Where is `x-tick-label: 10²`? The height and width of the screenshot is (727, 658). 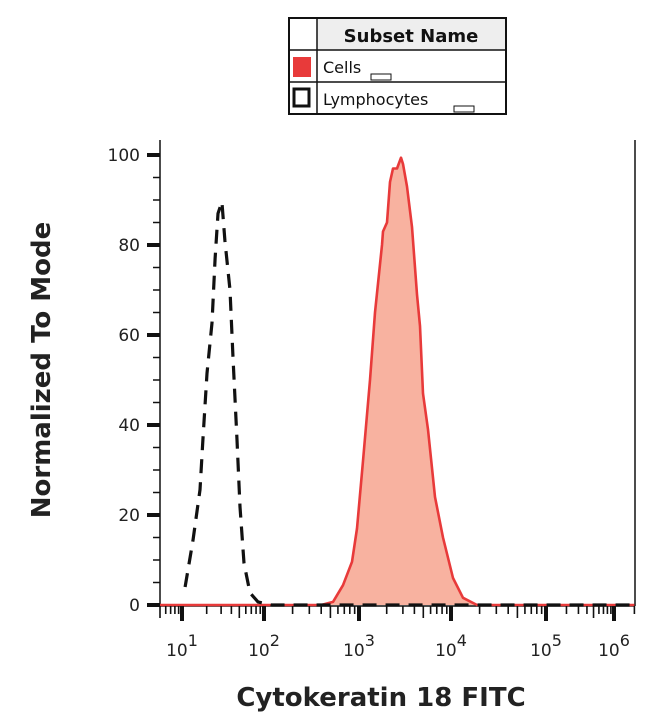 x-tick-label: 10² is located at coordinates (264, 646).